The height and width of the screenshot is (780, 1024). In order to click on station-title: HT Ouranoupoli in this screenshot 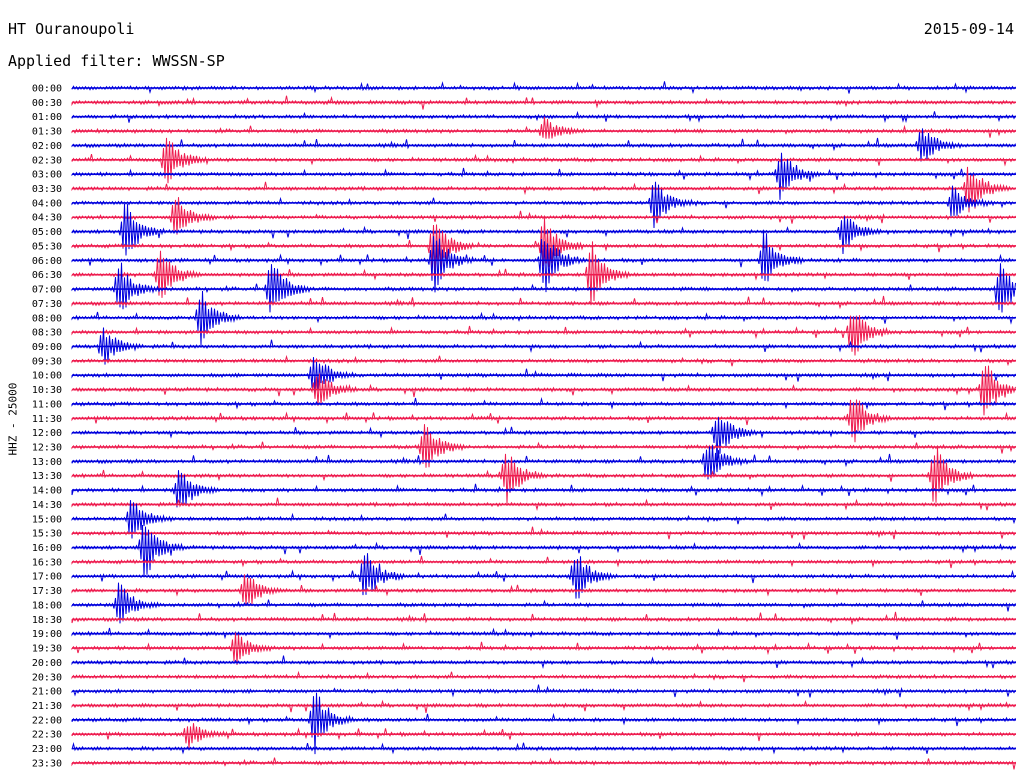, I will do `click(71, 29)`.